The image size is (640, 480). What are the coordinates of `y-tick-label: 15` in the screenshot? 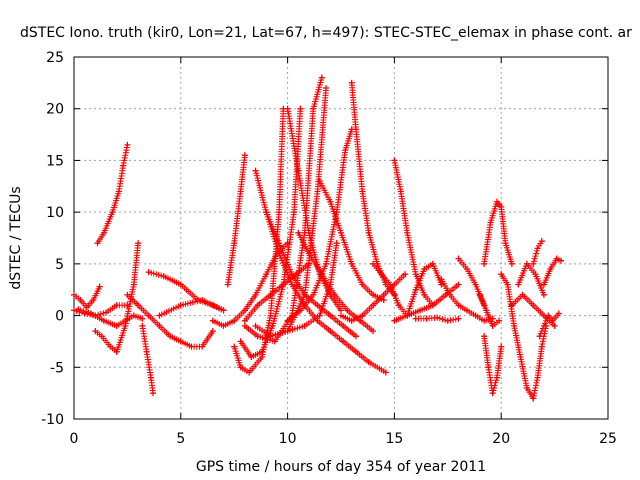 It's located at (55, 161).